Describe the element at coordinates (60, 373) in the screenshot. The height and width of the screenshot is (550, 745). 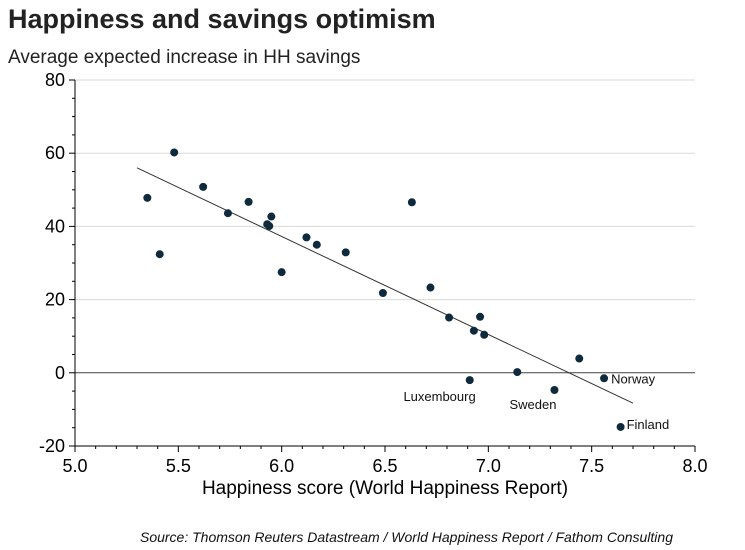
I see `y-tick-label: 0` at that location.